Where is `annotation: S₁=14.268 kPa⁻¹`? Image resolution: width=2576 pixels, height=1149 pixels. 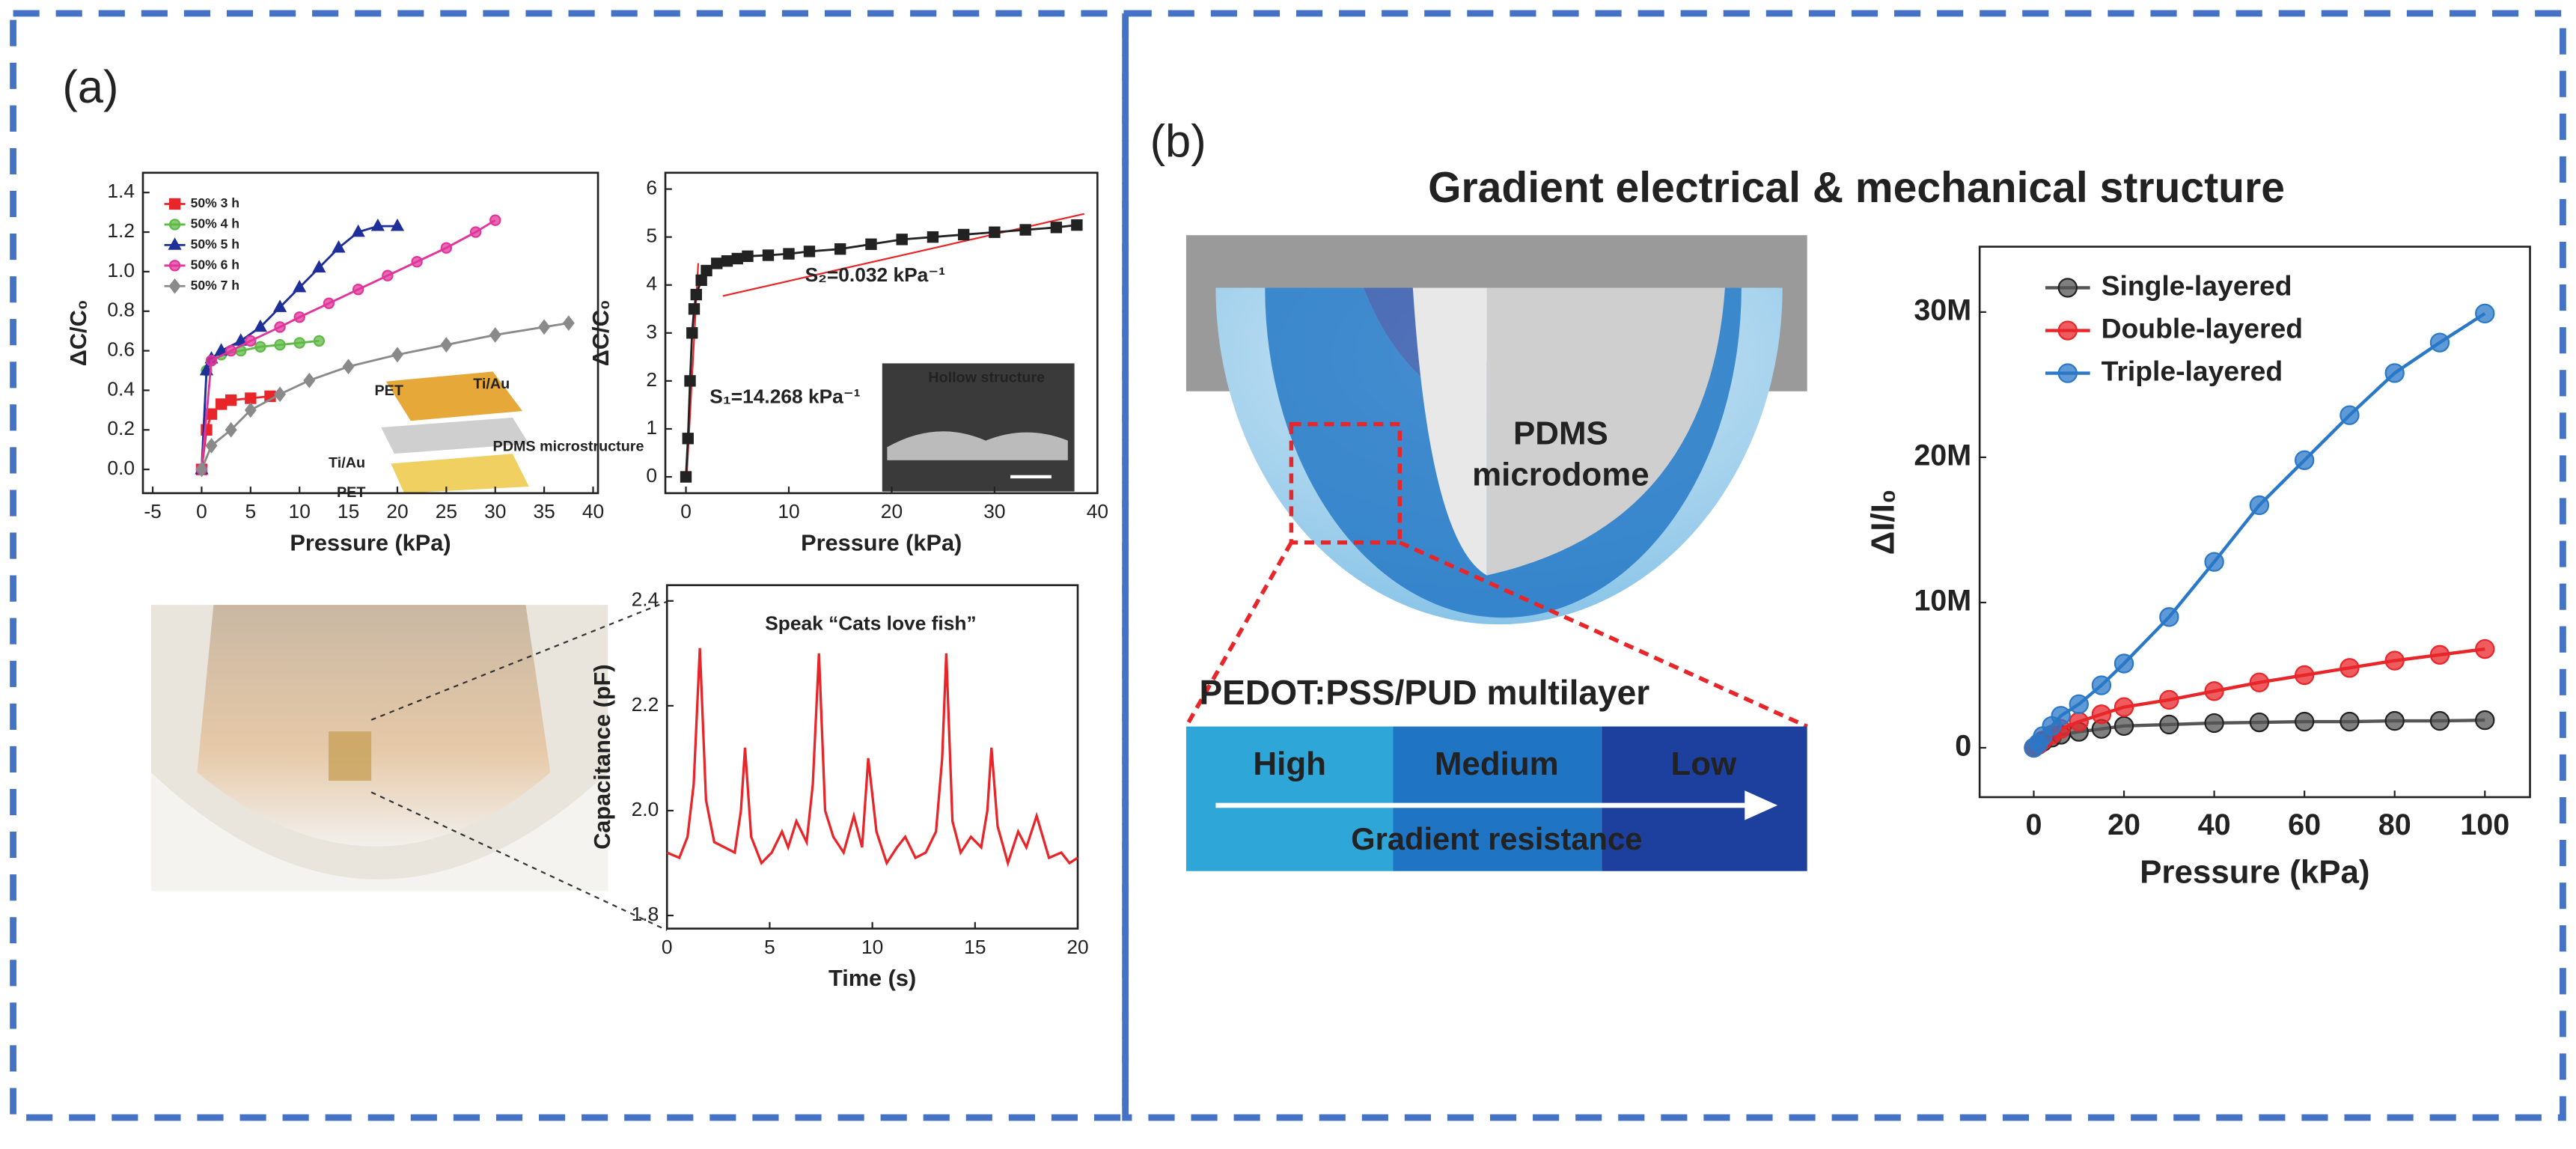 annotation: S₁=14.268 kPa⁻¹ is located at coordinates (784, 396).